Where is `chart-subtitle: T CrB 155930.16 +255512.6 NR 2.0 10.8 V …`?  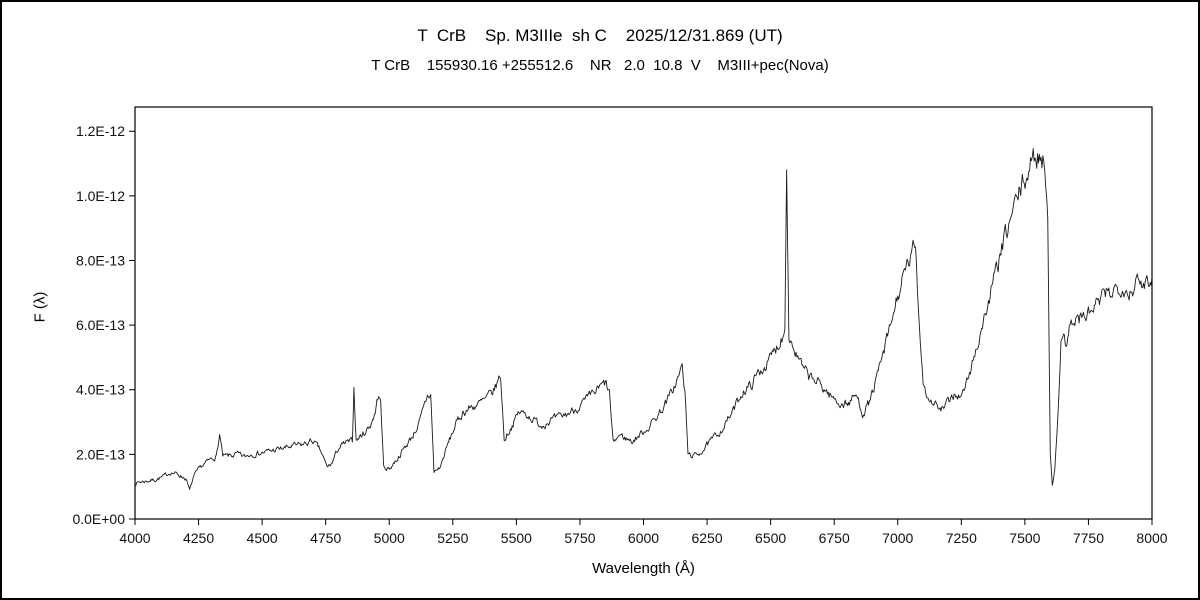
chart-subtitle: T CrB 155930.16 +255512.6 NR 2.0 10.8 V … is located at coordinates (600, 65).